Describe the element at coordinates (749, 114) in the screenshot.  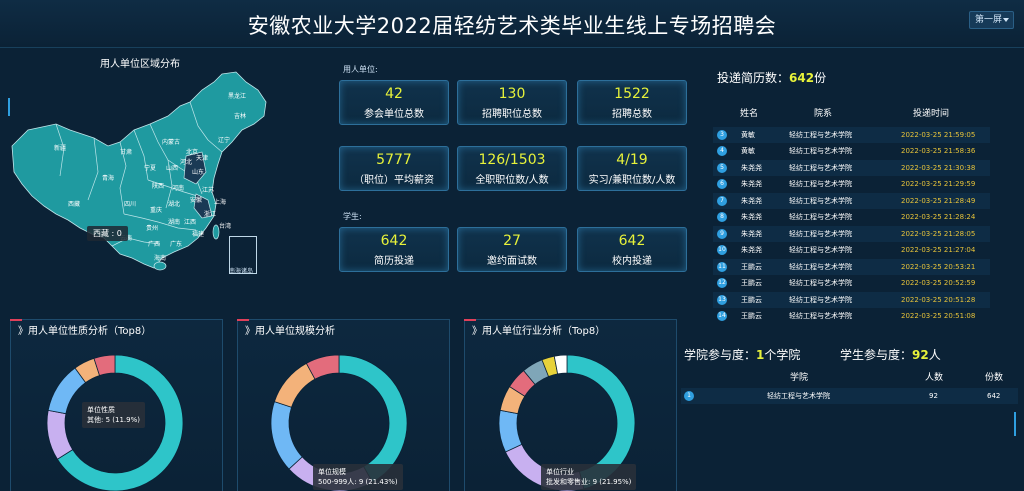
I see `column-header-name: 姓名` at that location.